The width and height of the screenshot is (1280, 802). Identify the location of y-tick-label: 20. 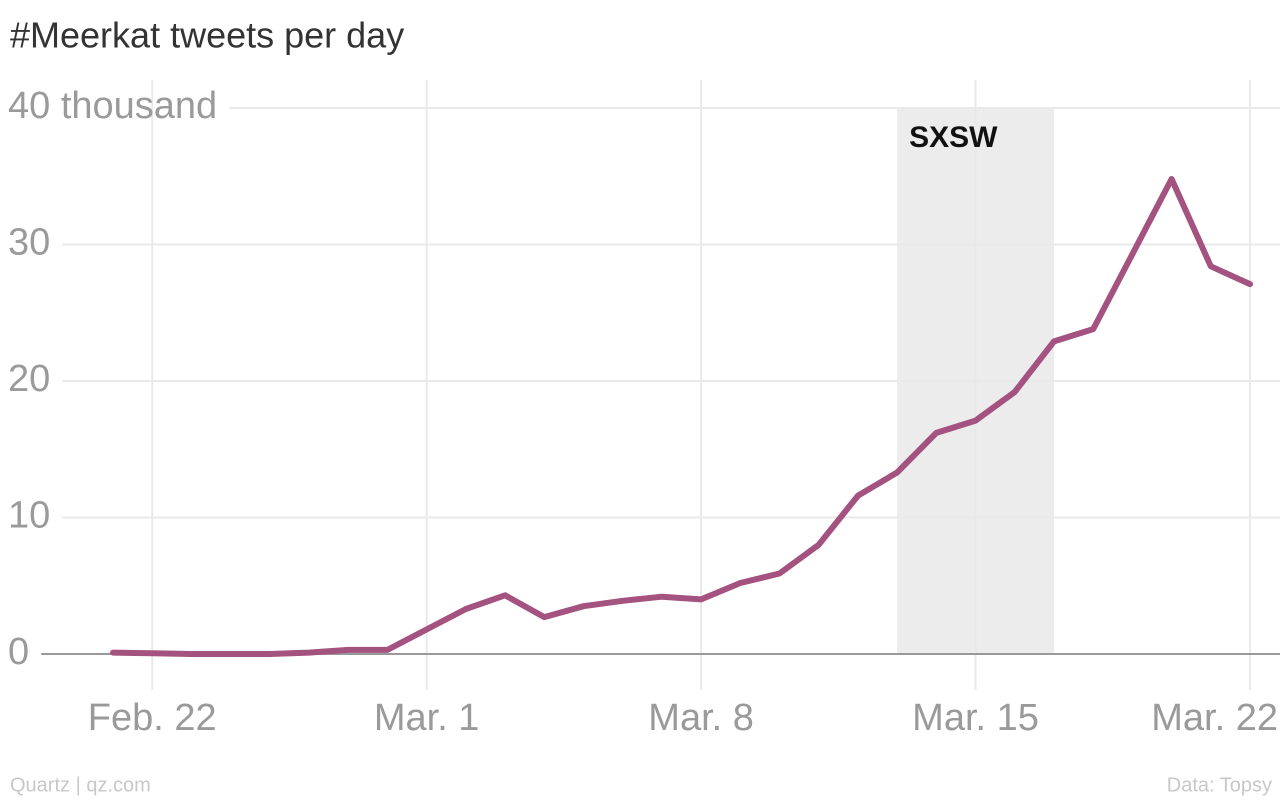
(29, 379).